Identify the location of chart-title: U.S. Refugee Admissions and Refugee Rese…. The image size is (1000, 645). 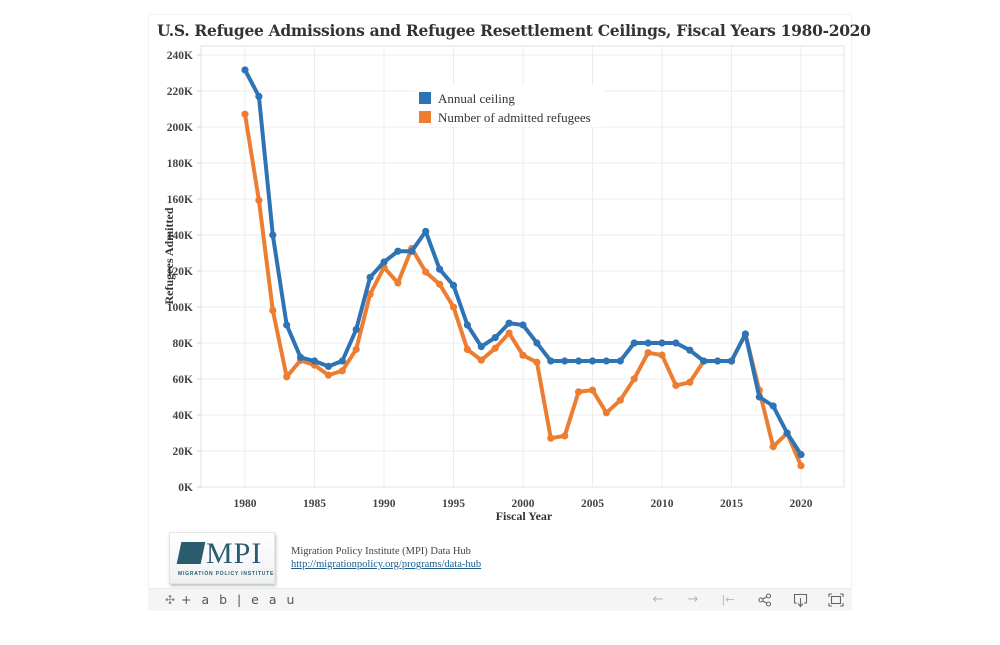
(514, 30).